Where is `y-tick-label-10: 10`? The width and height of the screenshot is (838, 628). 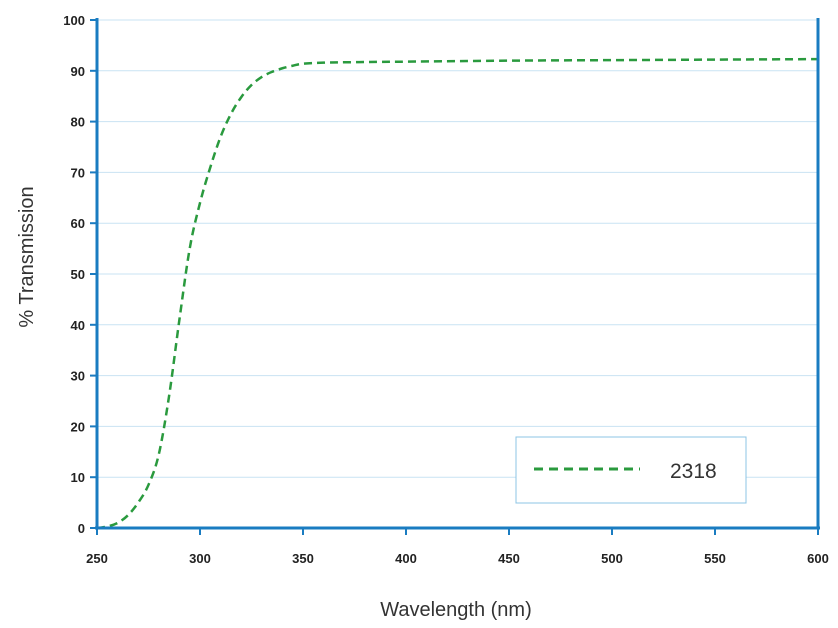
y-tick-label-10: 10 is located at coordinates (78, 477).